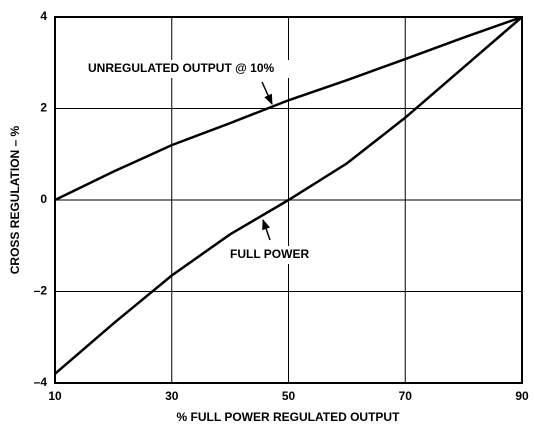 The image size is (534, 433). What do you see at coordinates (522, 396) in the screenshot?
I see `x-tick-label: 90` at bounding box center [522, 396].